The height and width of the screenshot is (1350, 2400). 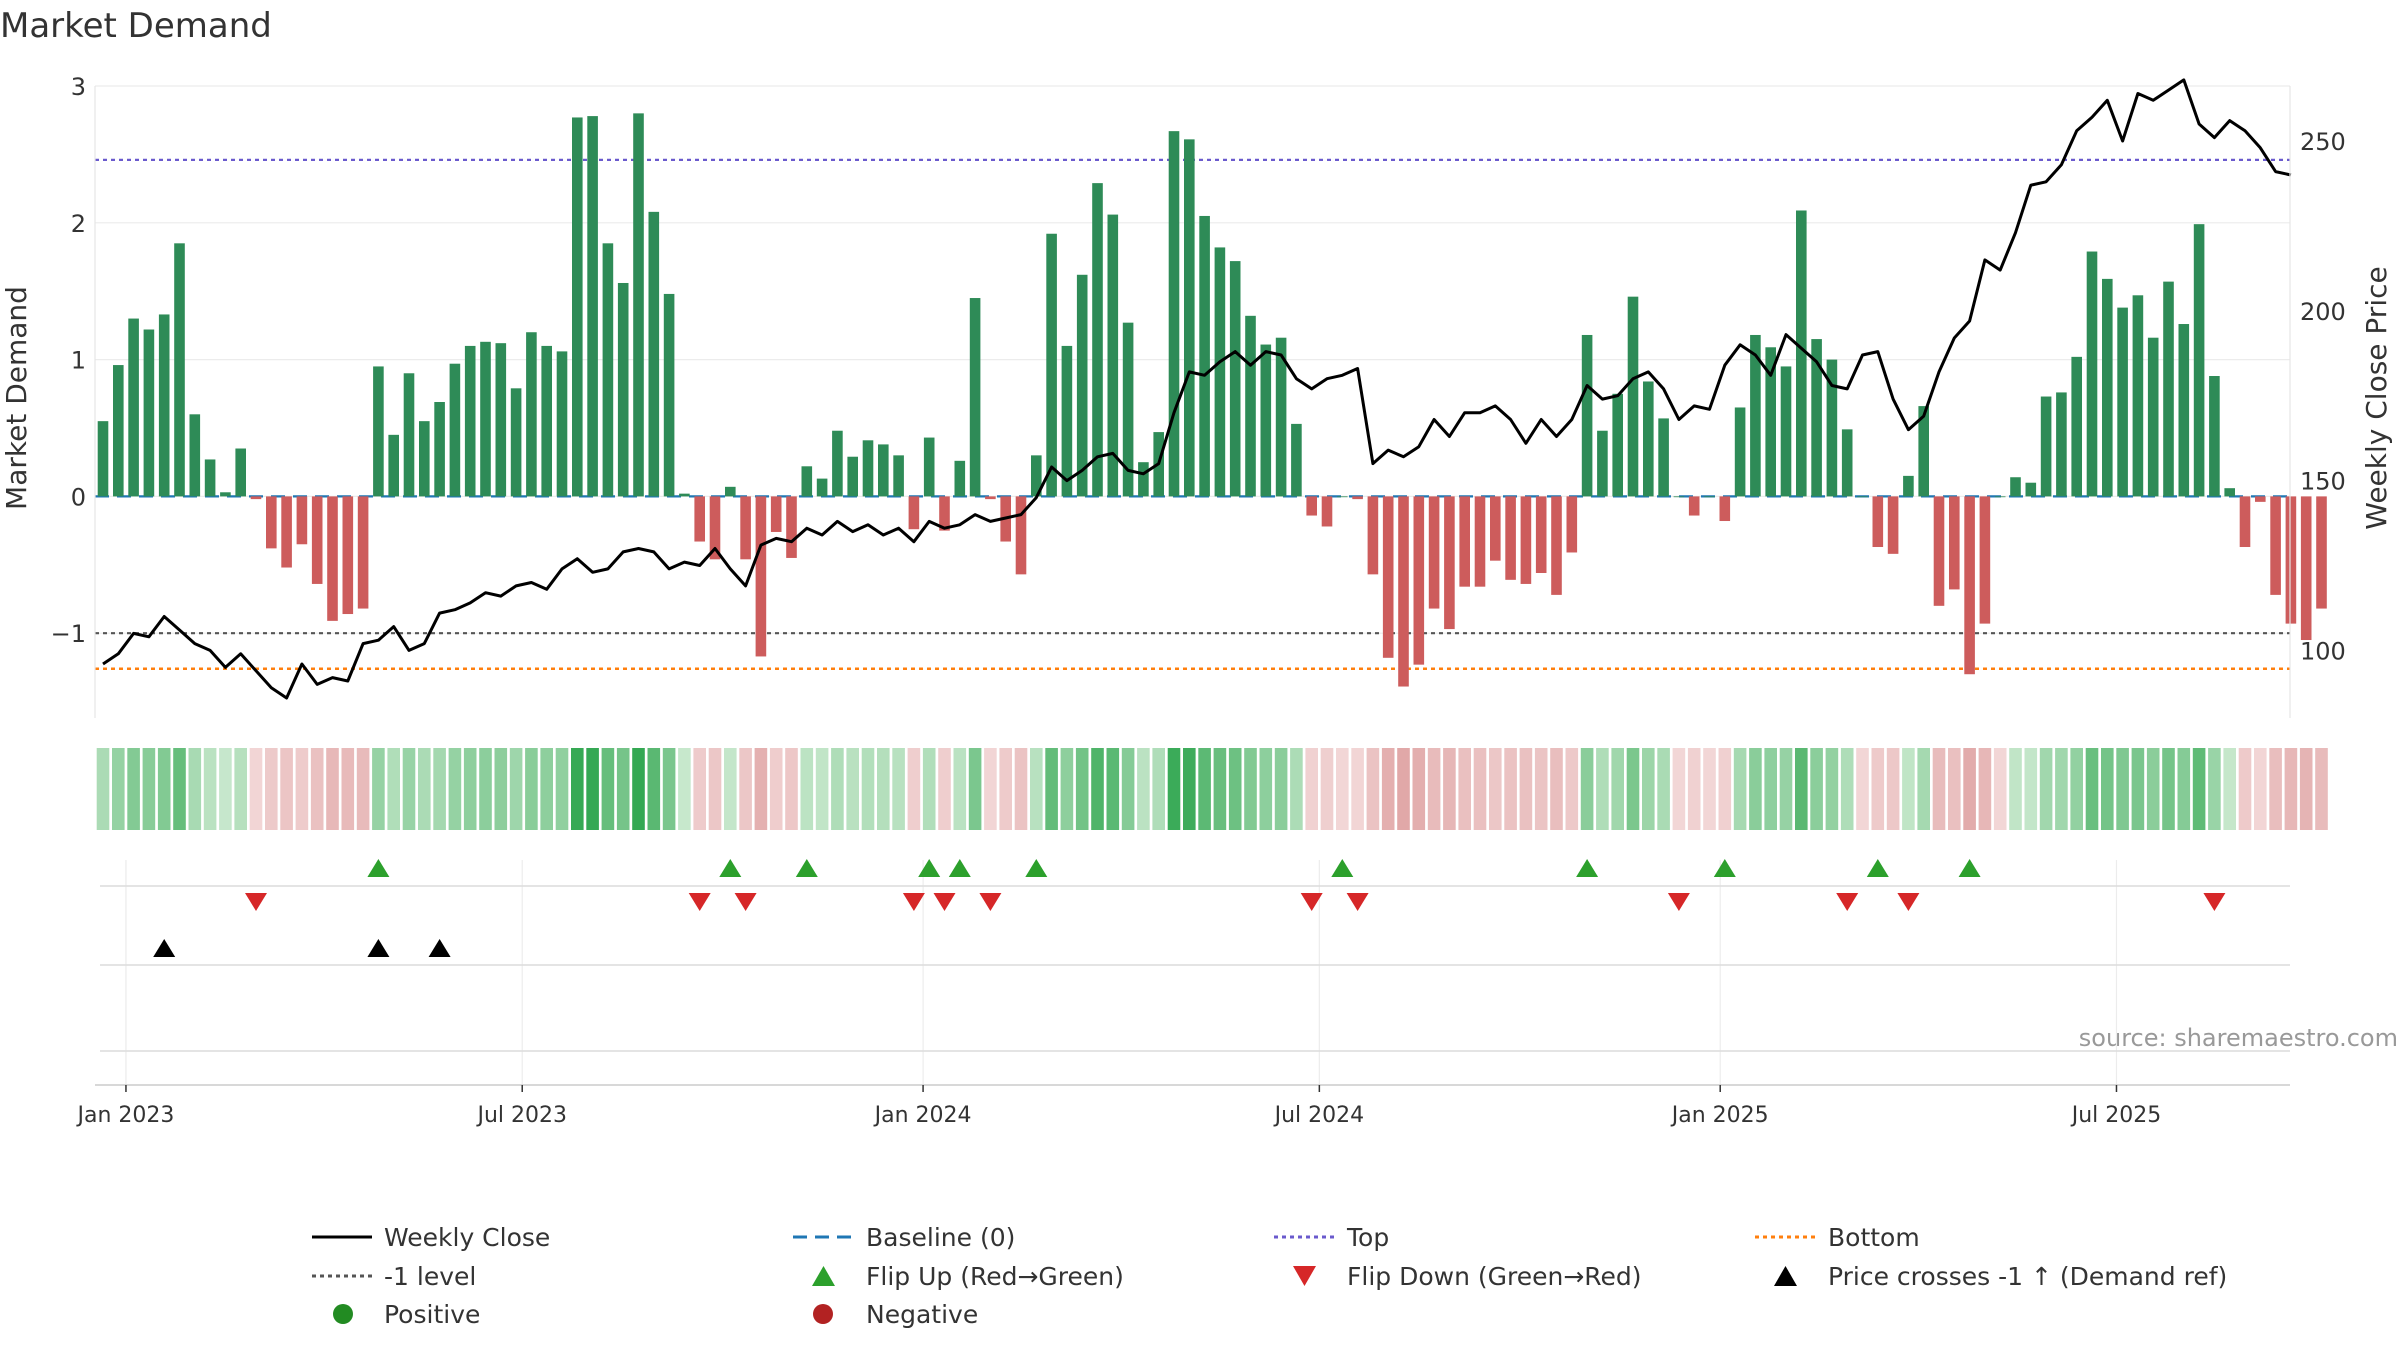 I want to click on legend-label-price-cross: Price crosses -1 ↑ (Demand ref), so click(x=2027, y=1276).